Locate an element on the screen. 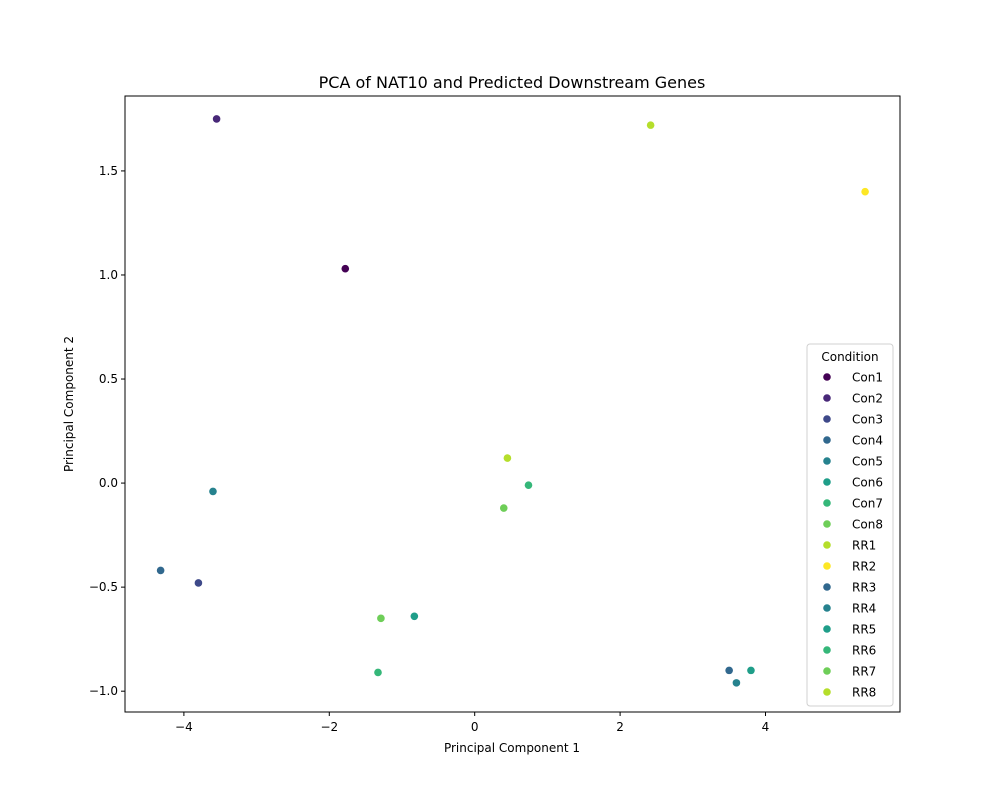 Image resolution: width=1000 pixels, height=800 pixels. legend-label: Con4 is located at coordinates (867, 441).